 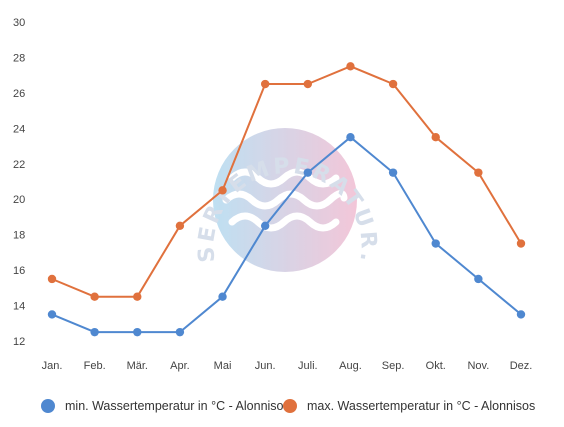 I want to click on y-axis: 12 14 16 18 20 22 24 26 28 30, so click(x=19, y=182).